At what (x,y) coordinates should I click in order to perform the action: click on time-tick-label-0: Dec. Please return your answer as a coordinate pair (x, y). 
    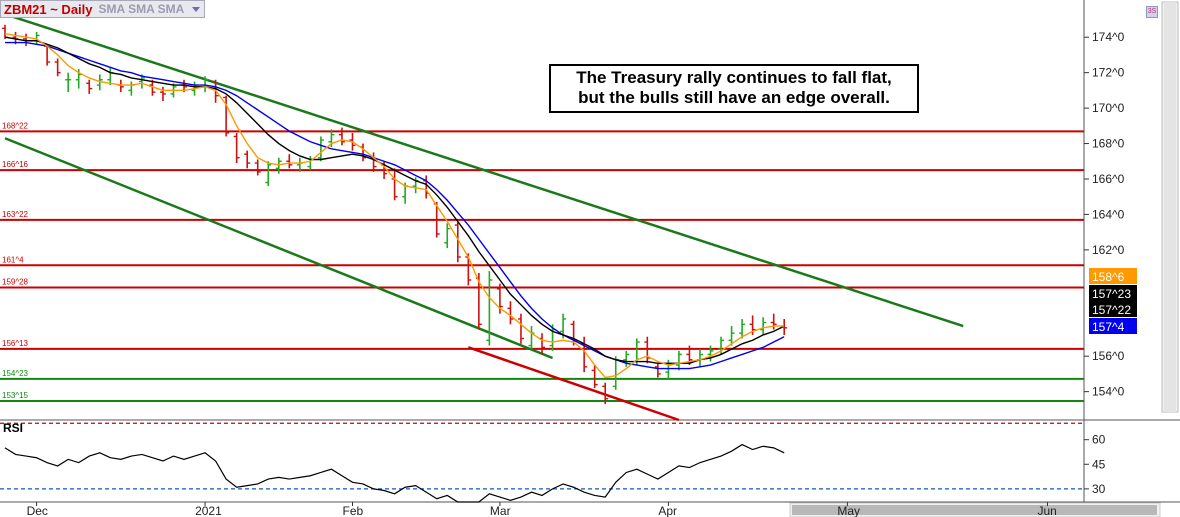
    Looking at the image, I should click on (37, 510).